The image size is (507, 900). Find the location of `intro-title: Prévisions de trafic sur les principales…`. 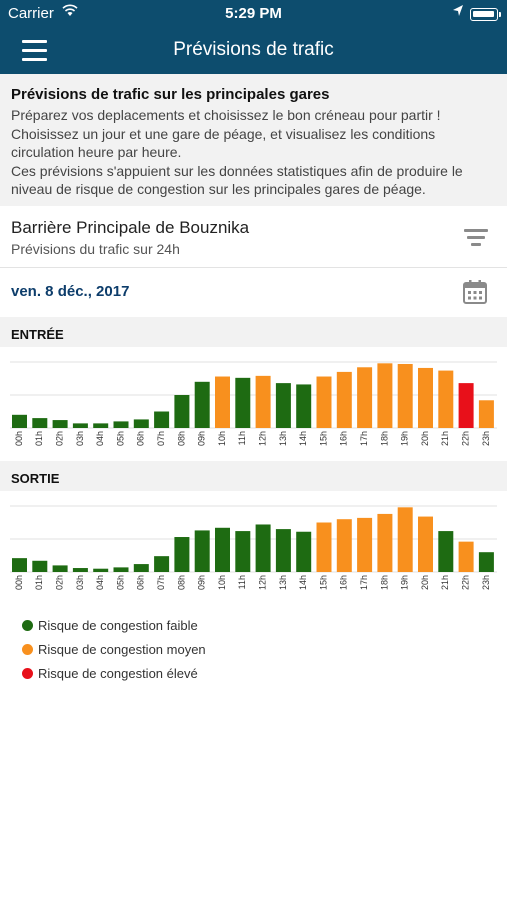

intro-title: Prévisions de trafic sur les principales… is located at coordinates (170, 94).